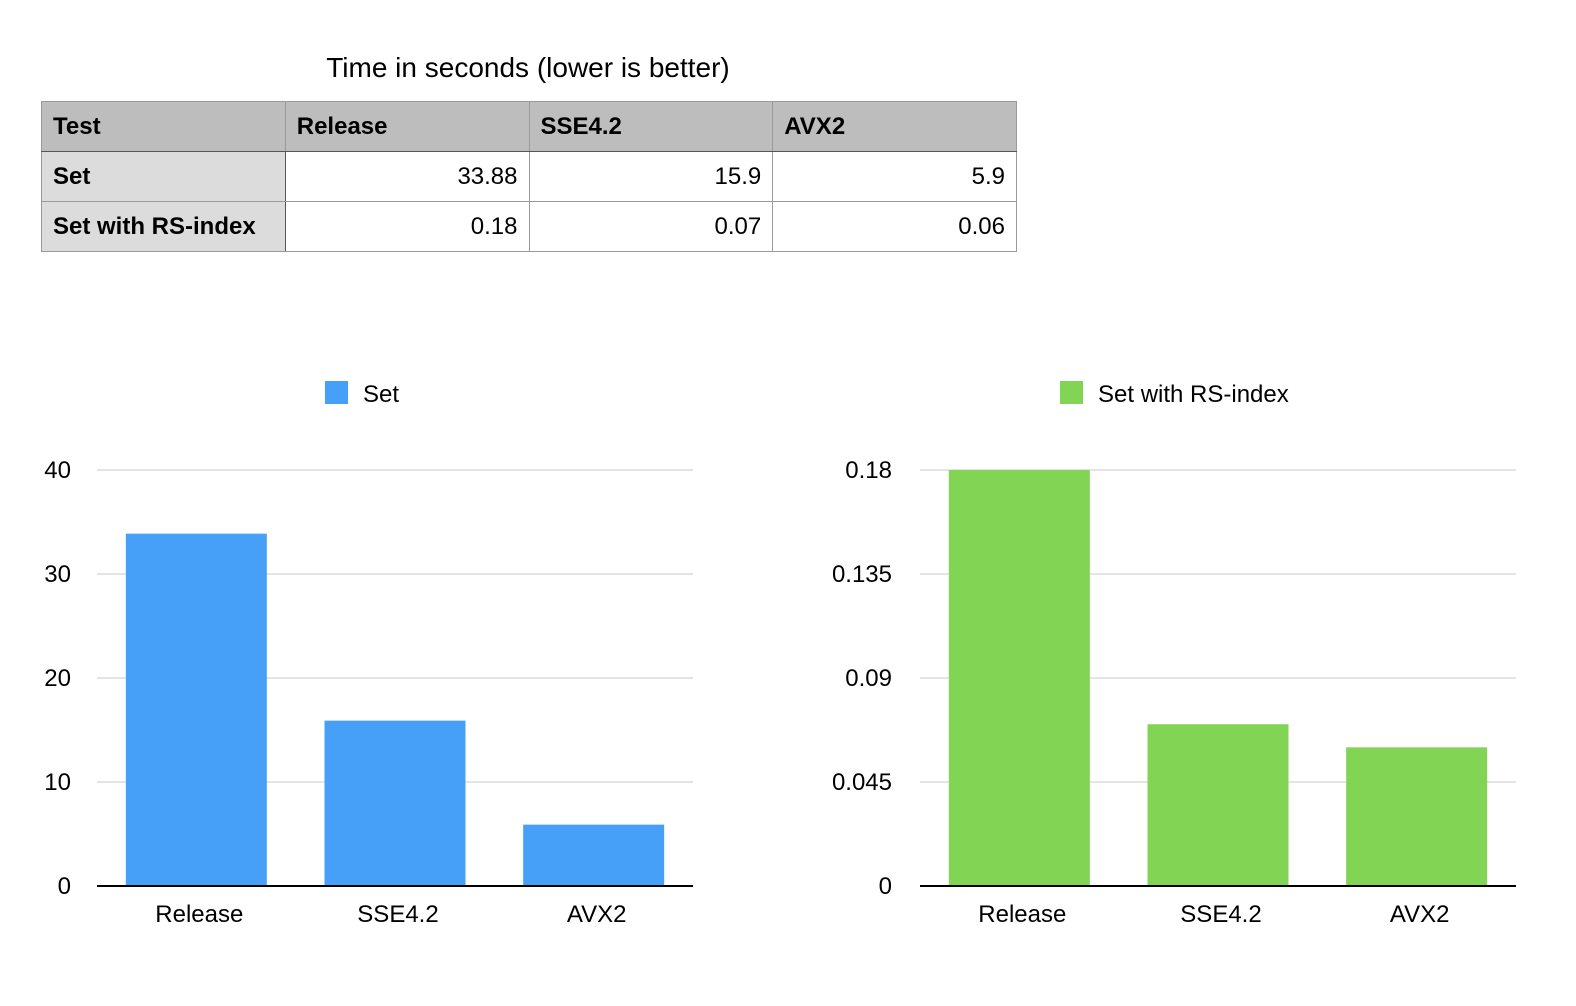 Image resolution: width=1576 pixels, height=1006 pixels. What do you see at coordinates (885, 886) in the screenshot?
I see `y-tick-label: 0` at bounding box center [885, 886].